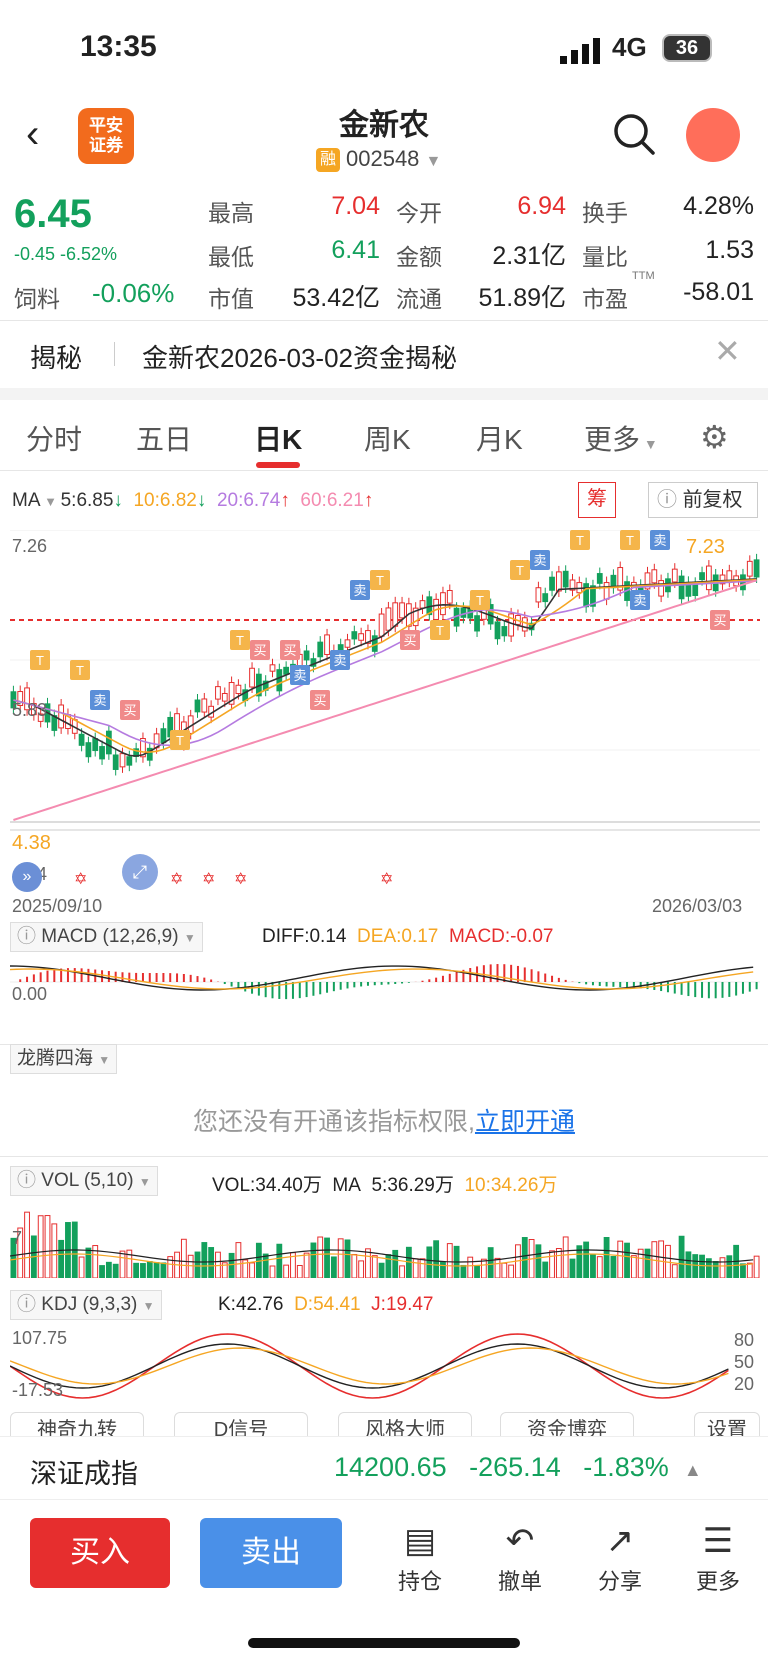 The width and height of the screenshot is (768, 1663). What do you see at coordinates (408, 936) in the screenshot?
I see `macd-values: DIFF:0.14 DEA:0.17 MACD:-0.07` at bounding box center [408, 936].